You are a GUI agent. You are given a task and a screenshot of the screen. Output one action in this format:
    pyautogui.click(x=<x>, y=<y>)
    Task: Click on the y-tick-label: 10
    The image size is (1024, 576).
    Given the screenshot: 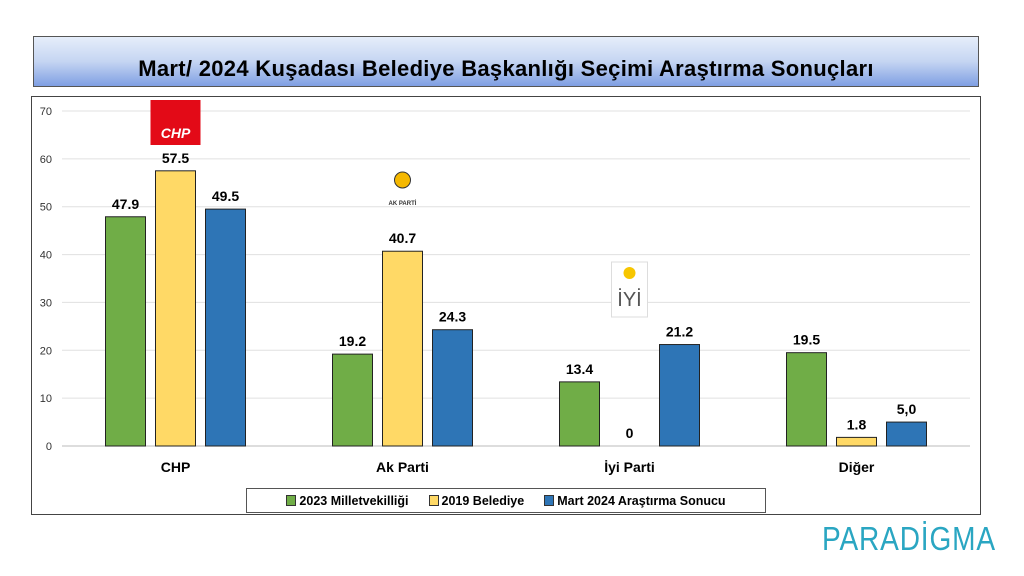 What is the action you would take?
    pyautogui.click(x=46, y=399)
    